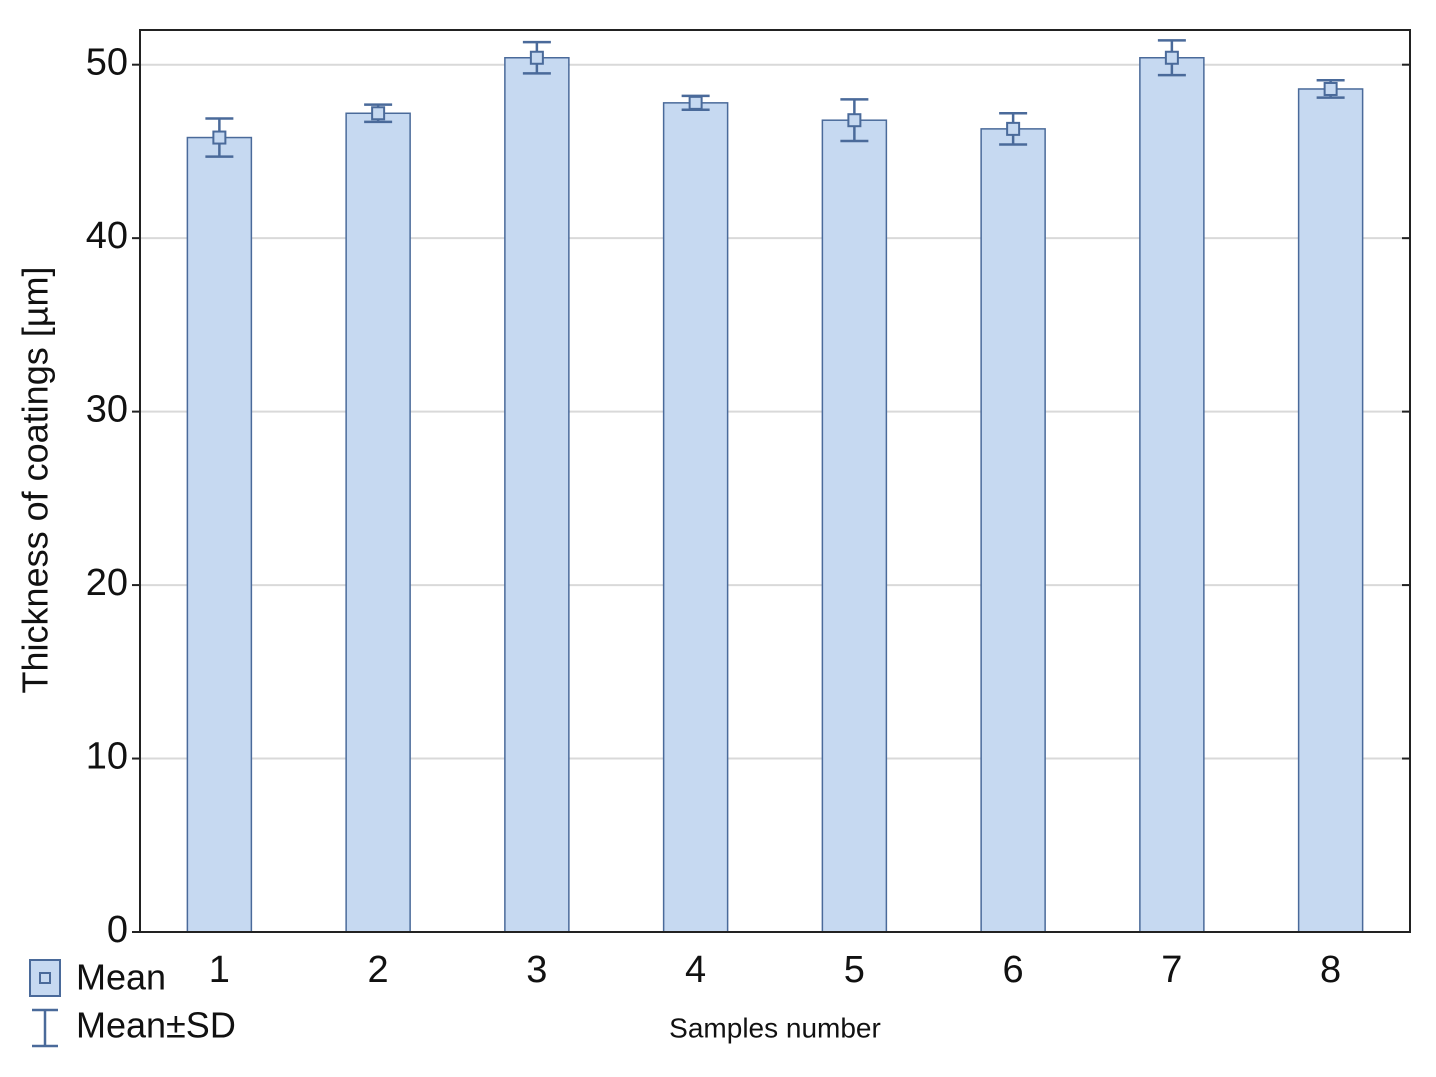 Image resolution: width=1436 pixels, height=1077 pixels. Describe the element at coordinates (107, 757) in the screenshot. I see `y-tick-label: 10` at that location.